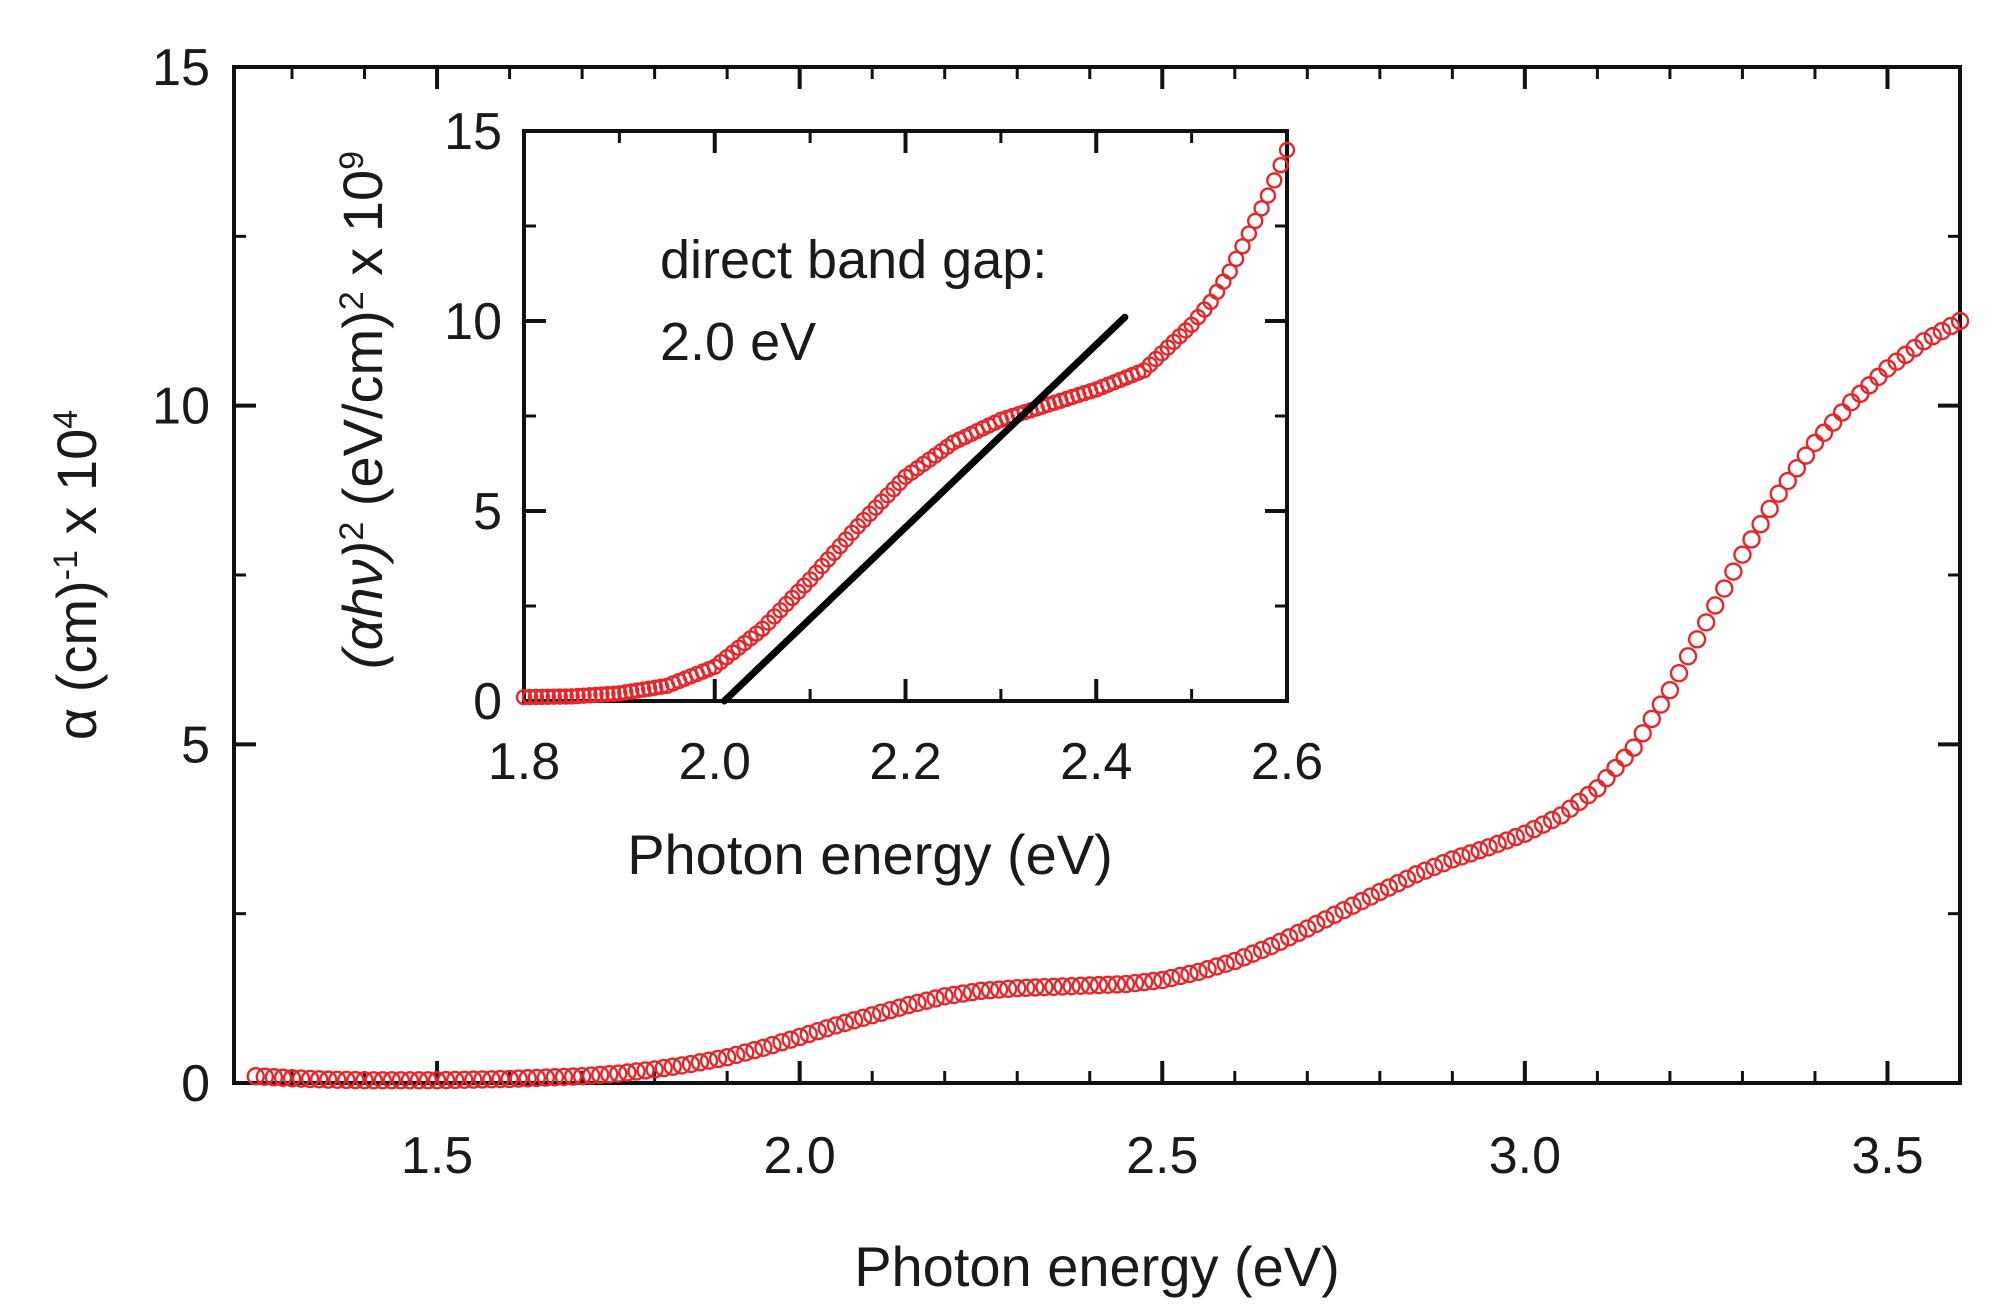 Image resolution: width=2012 pixels, height=1314 pixels. Describe the element at coordinates (1287, 762) in the screenshot. I see `inset-x-tick-label: 2.6` at that location.